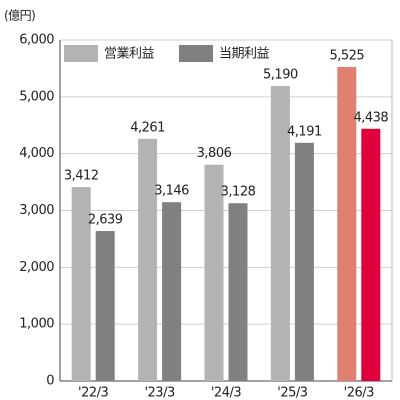 This screenshot has height=400, width=400. Describe the element at coordinates (238, 192) in the screenshot. I see `value-label: 3,128` at that location.